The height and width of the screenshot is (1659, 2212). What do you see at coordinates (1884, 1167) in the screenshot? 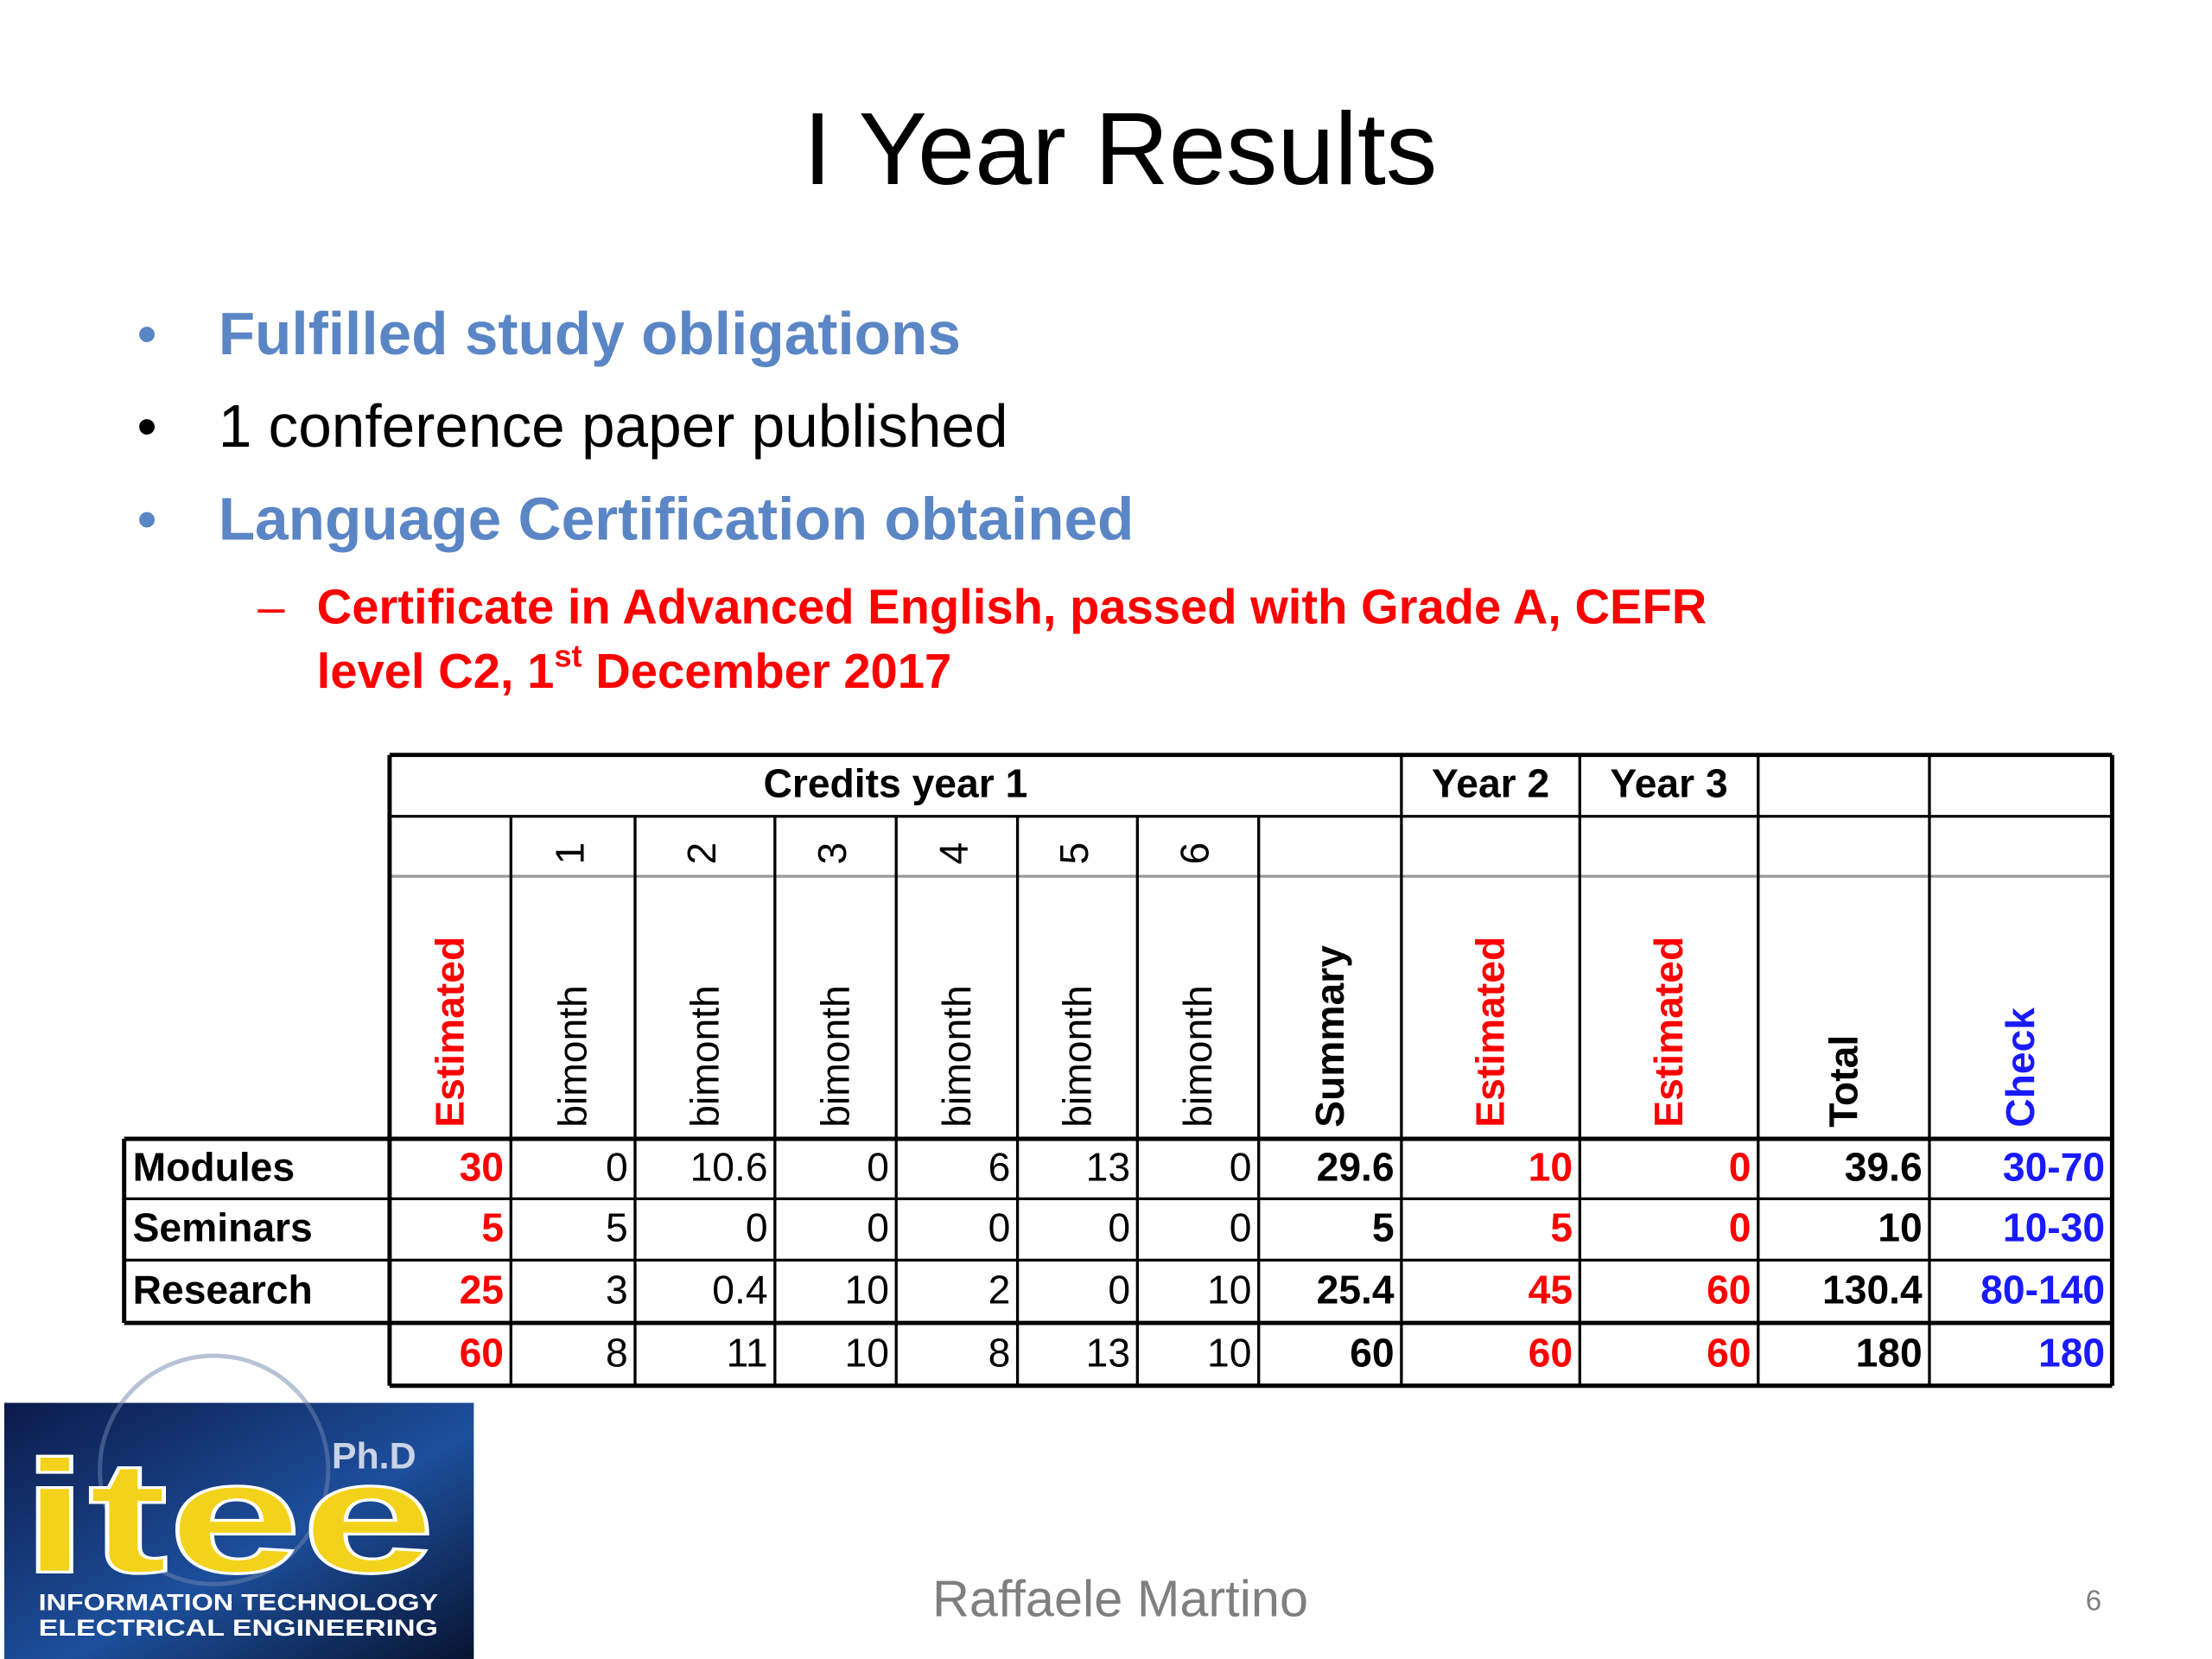
I see `table-cell: 39.6` at bounding box center [1884, 1167].